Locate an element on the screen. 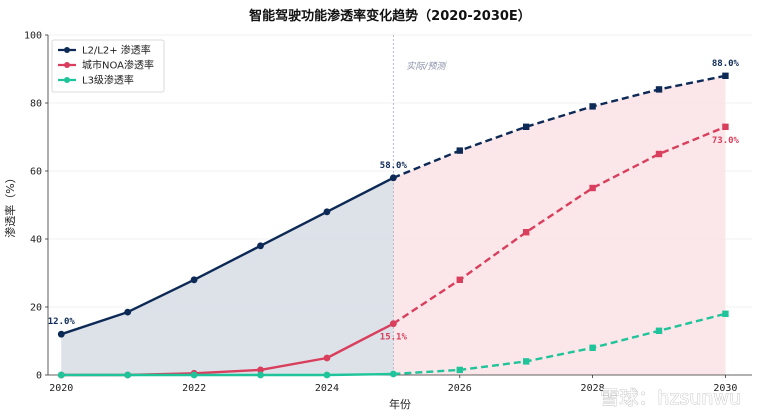 The width and height of the screenshot is (760, 417). forecast-divider: 实际/预测 is located at coordinates (419, 205).